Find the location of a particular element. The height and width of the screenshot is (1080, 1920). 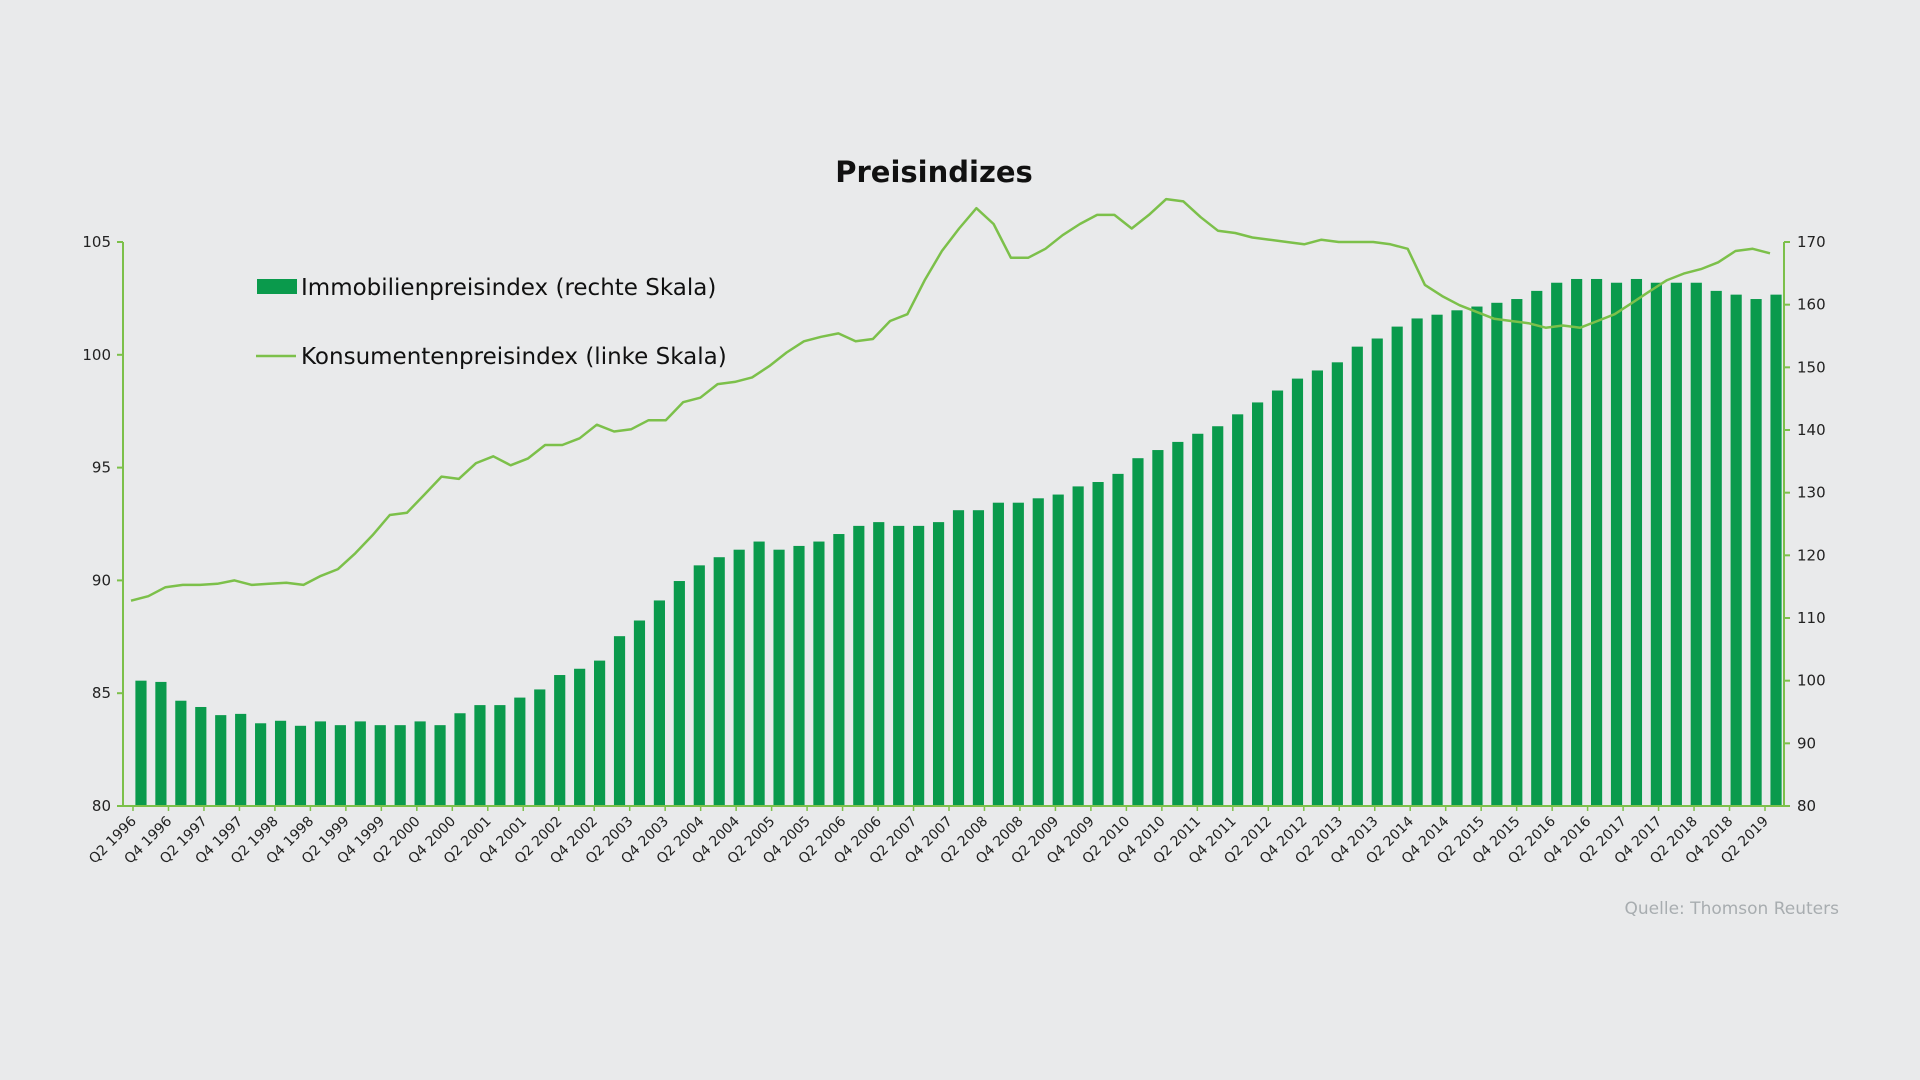

chart-title: Preisindizes is located at coordinates (934, 172).